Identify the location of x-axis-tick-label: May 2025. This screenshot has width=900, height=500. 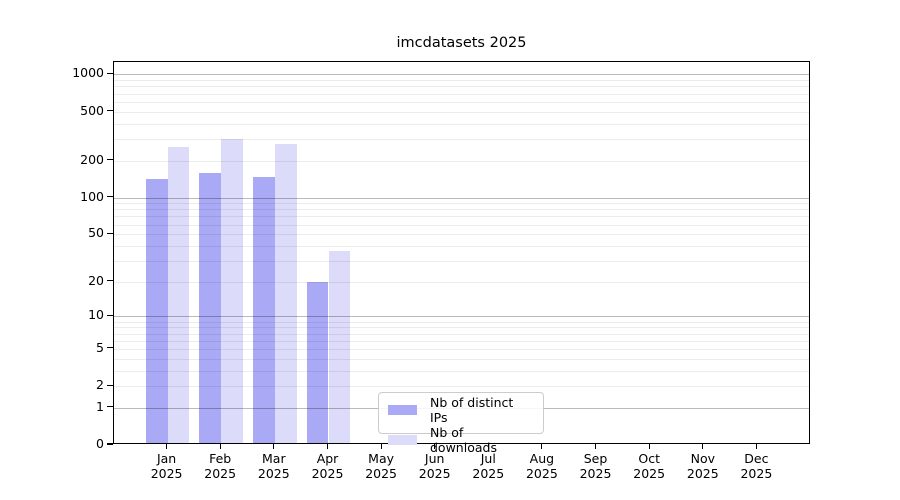
(381, 466).